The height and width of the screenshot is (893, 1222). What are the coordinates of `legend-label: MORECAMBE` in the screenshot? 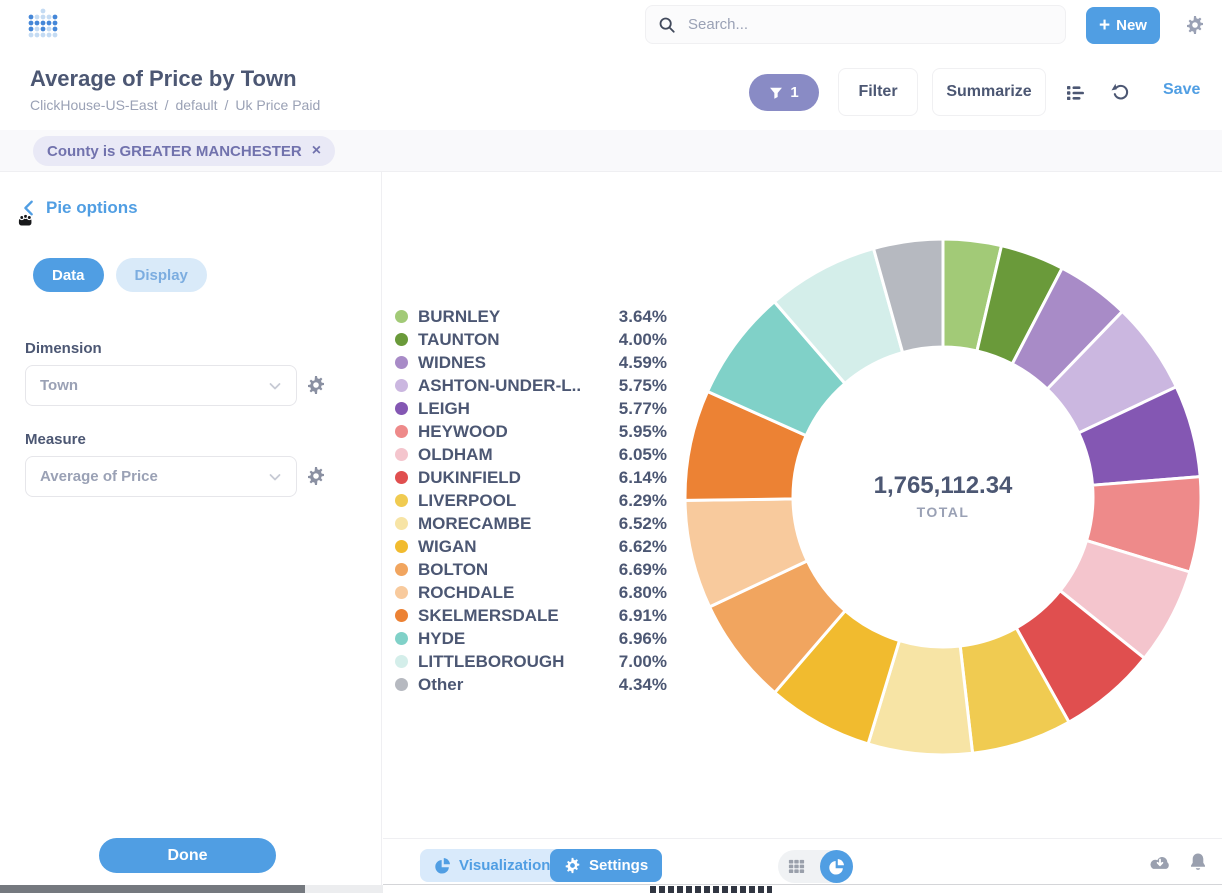 It's located at (475, 523).